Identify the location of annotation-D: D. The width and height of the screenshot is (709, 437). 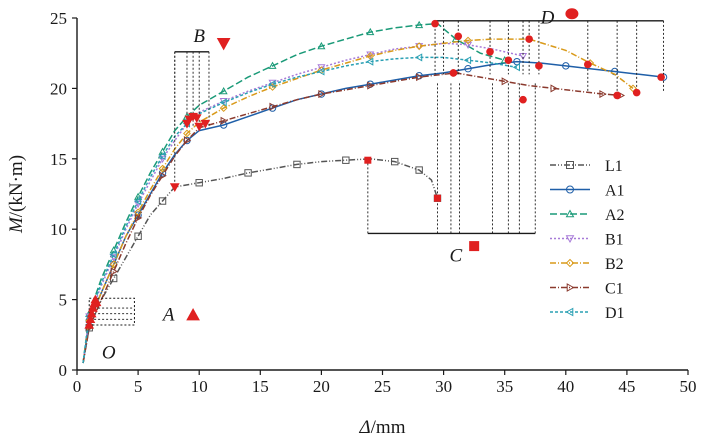
(548, 56).